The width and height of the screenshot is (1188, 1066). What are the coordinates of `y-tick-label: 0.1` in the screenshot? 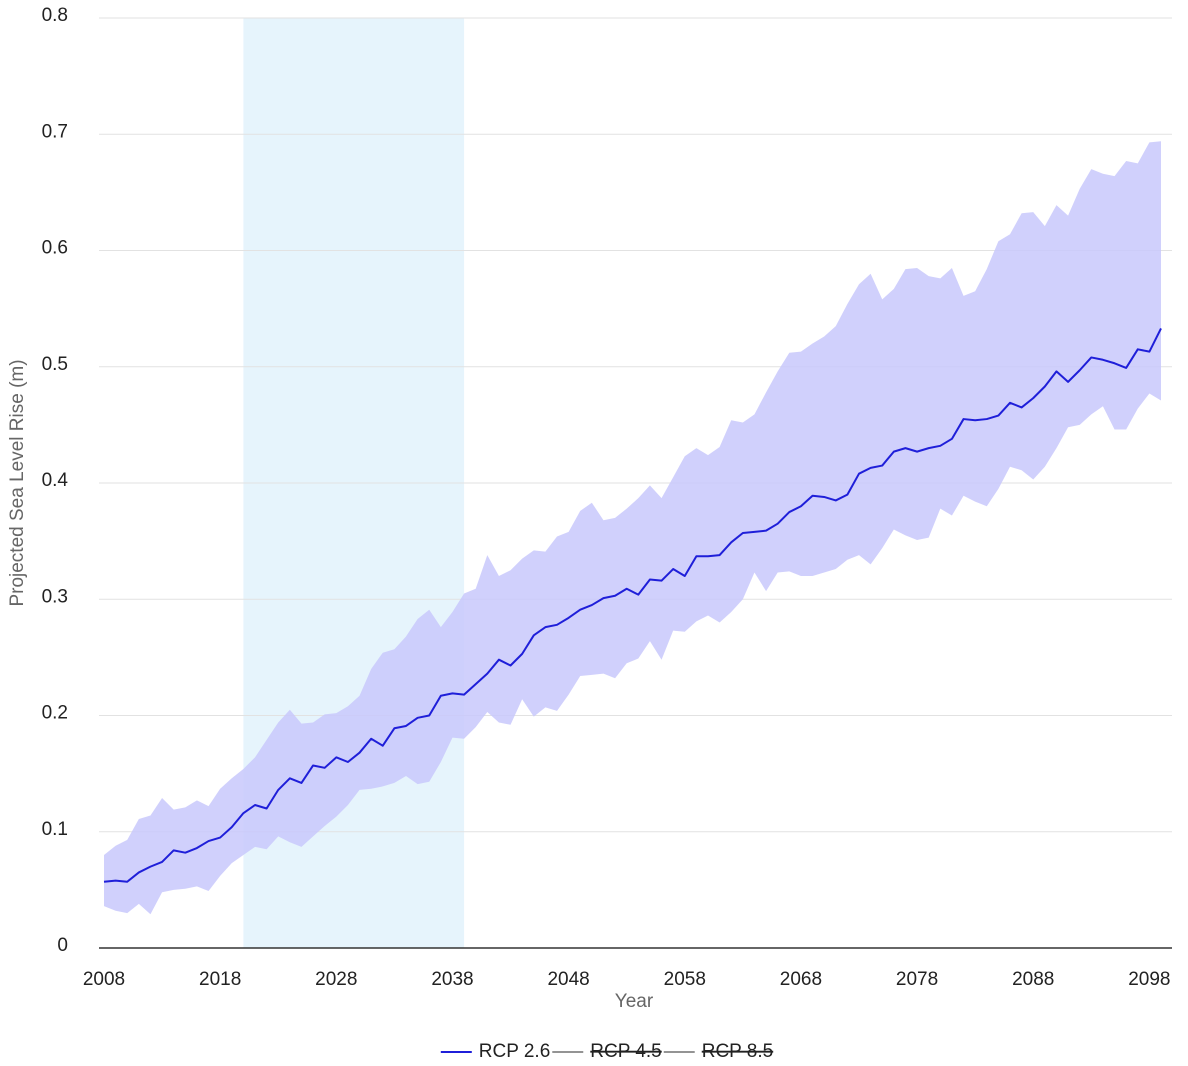 It's located at (55, 829).